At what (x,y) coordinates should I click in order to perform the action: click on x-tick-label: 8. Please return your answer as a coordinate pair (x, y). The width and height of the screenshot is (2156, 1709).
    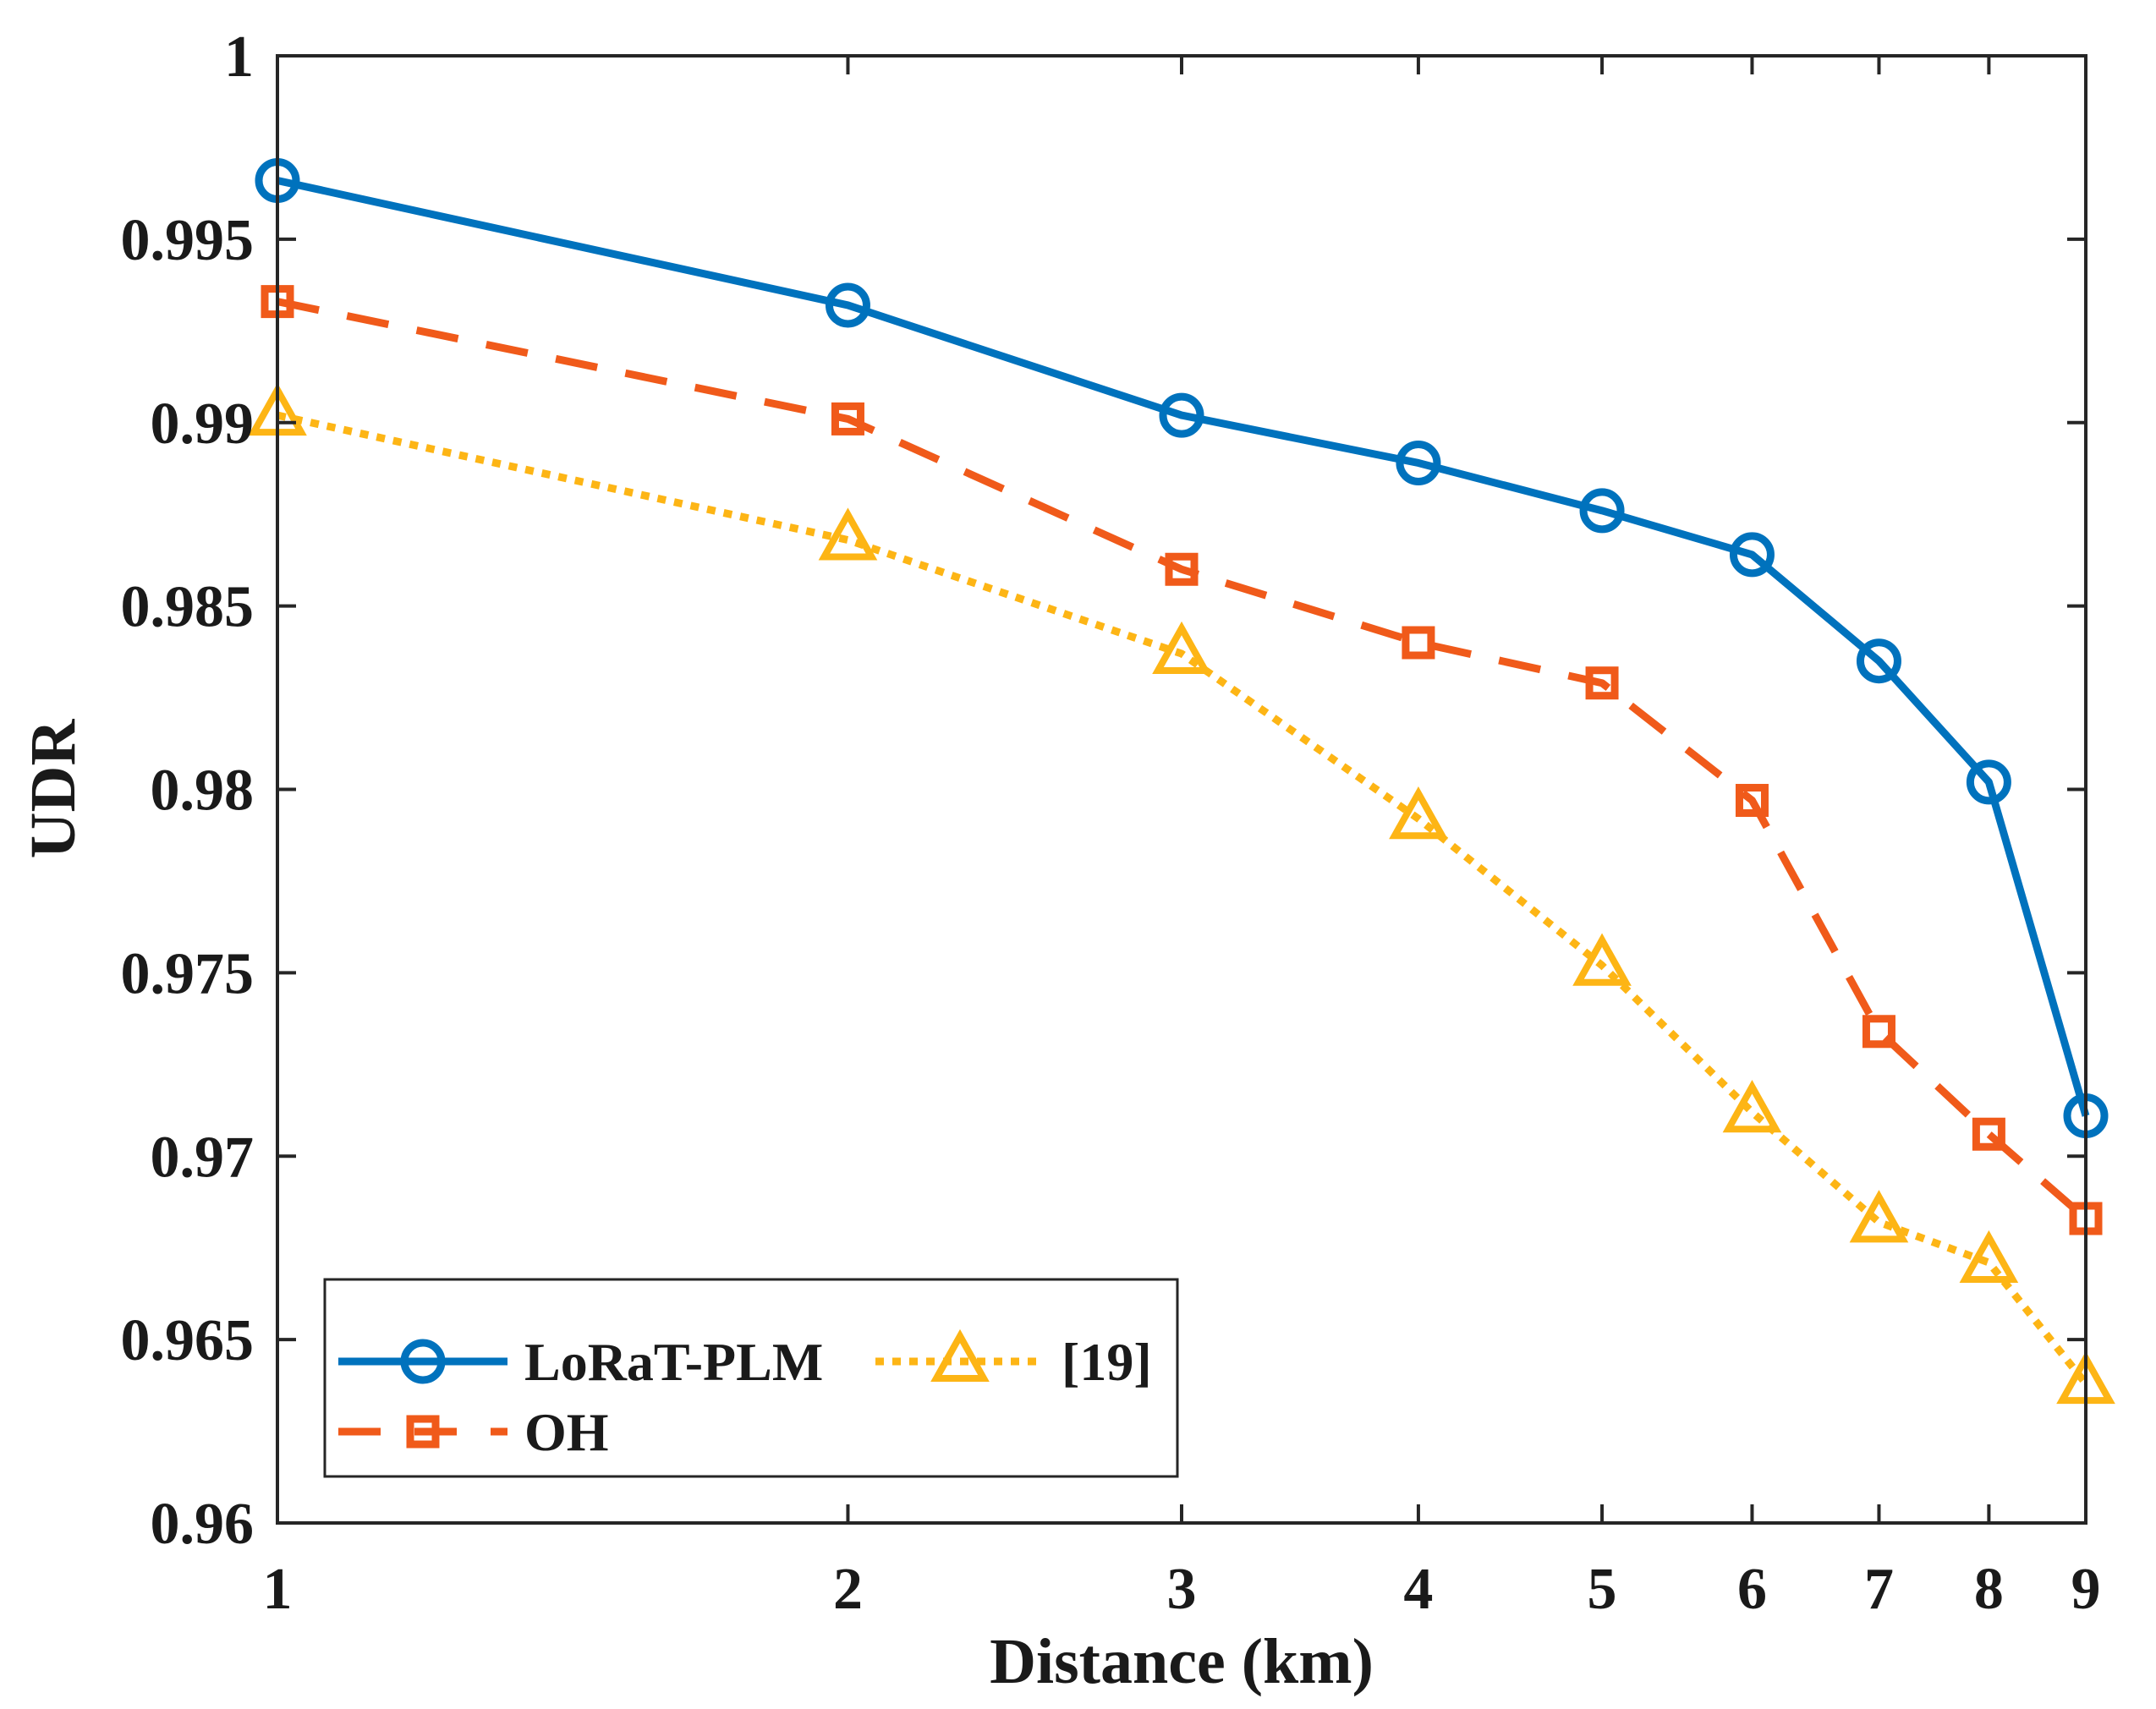
    Looking at the image, I should click on (1989, 1589).